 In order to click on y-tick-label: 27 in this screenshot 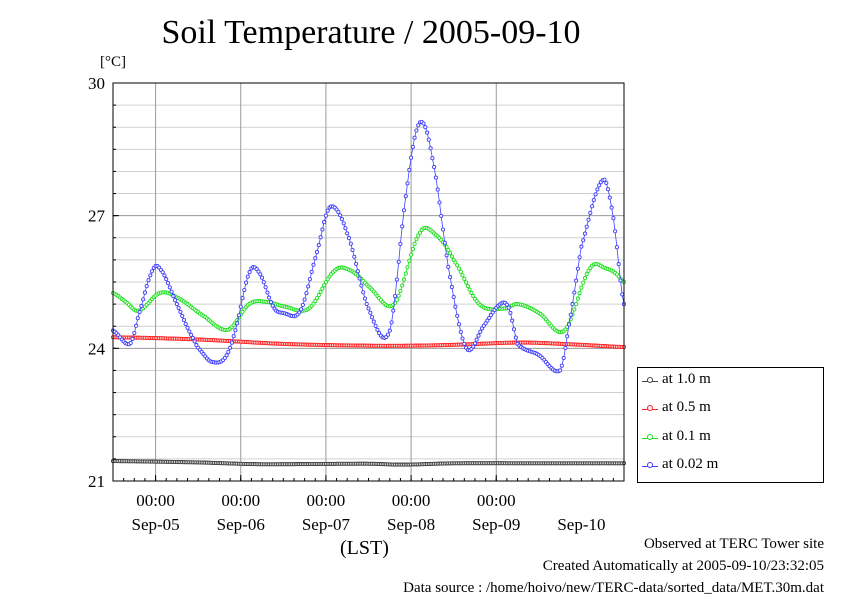, I will do `click(97, 216)`.